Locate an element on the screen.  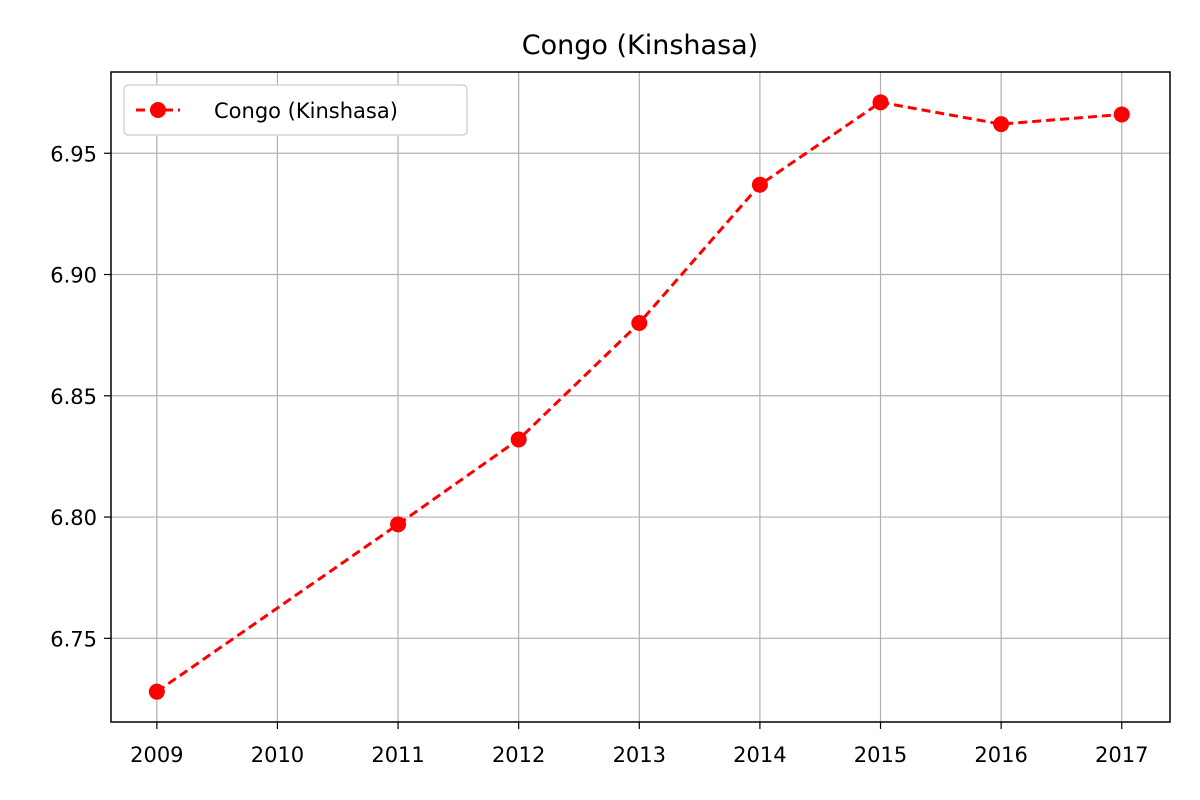
y-tick-label: 6.80 is located at coordinates (73, 518).